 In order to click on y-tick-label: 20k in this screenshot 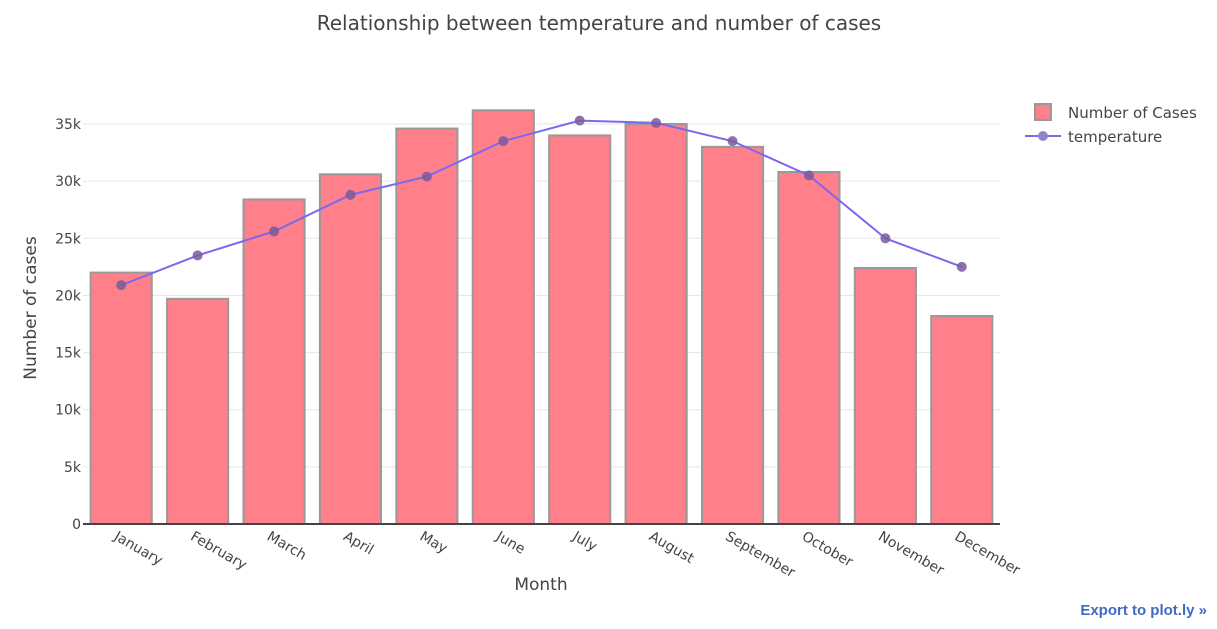, I will do `click(68, 296)`.